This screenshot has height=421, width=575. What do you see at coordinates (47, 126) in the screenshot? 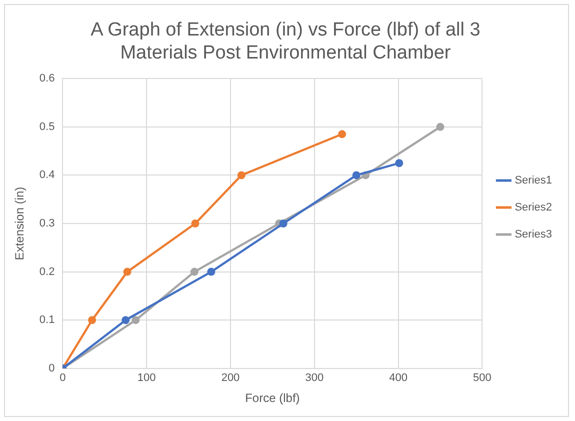
I see `y-tick-label: 0.5` at bounding box center [47, 126].